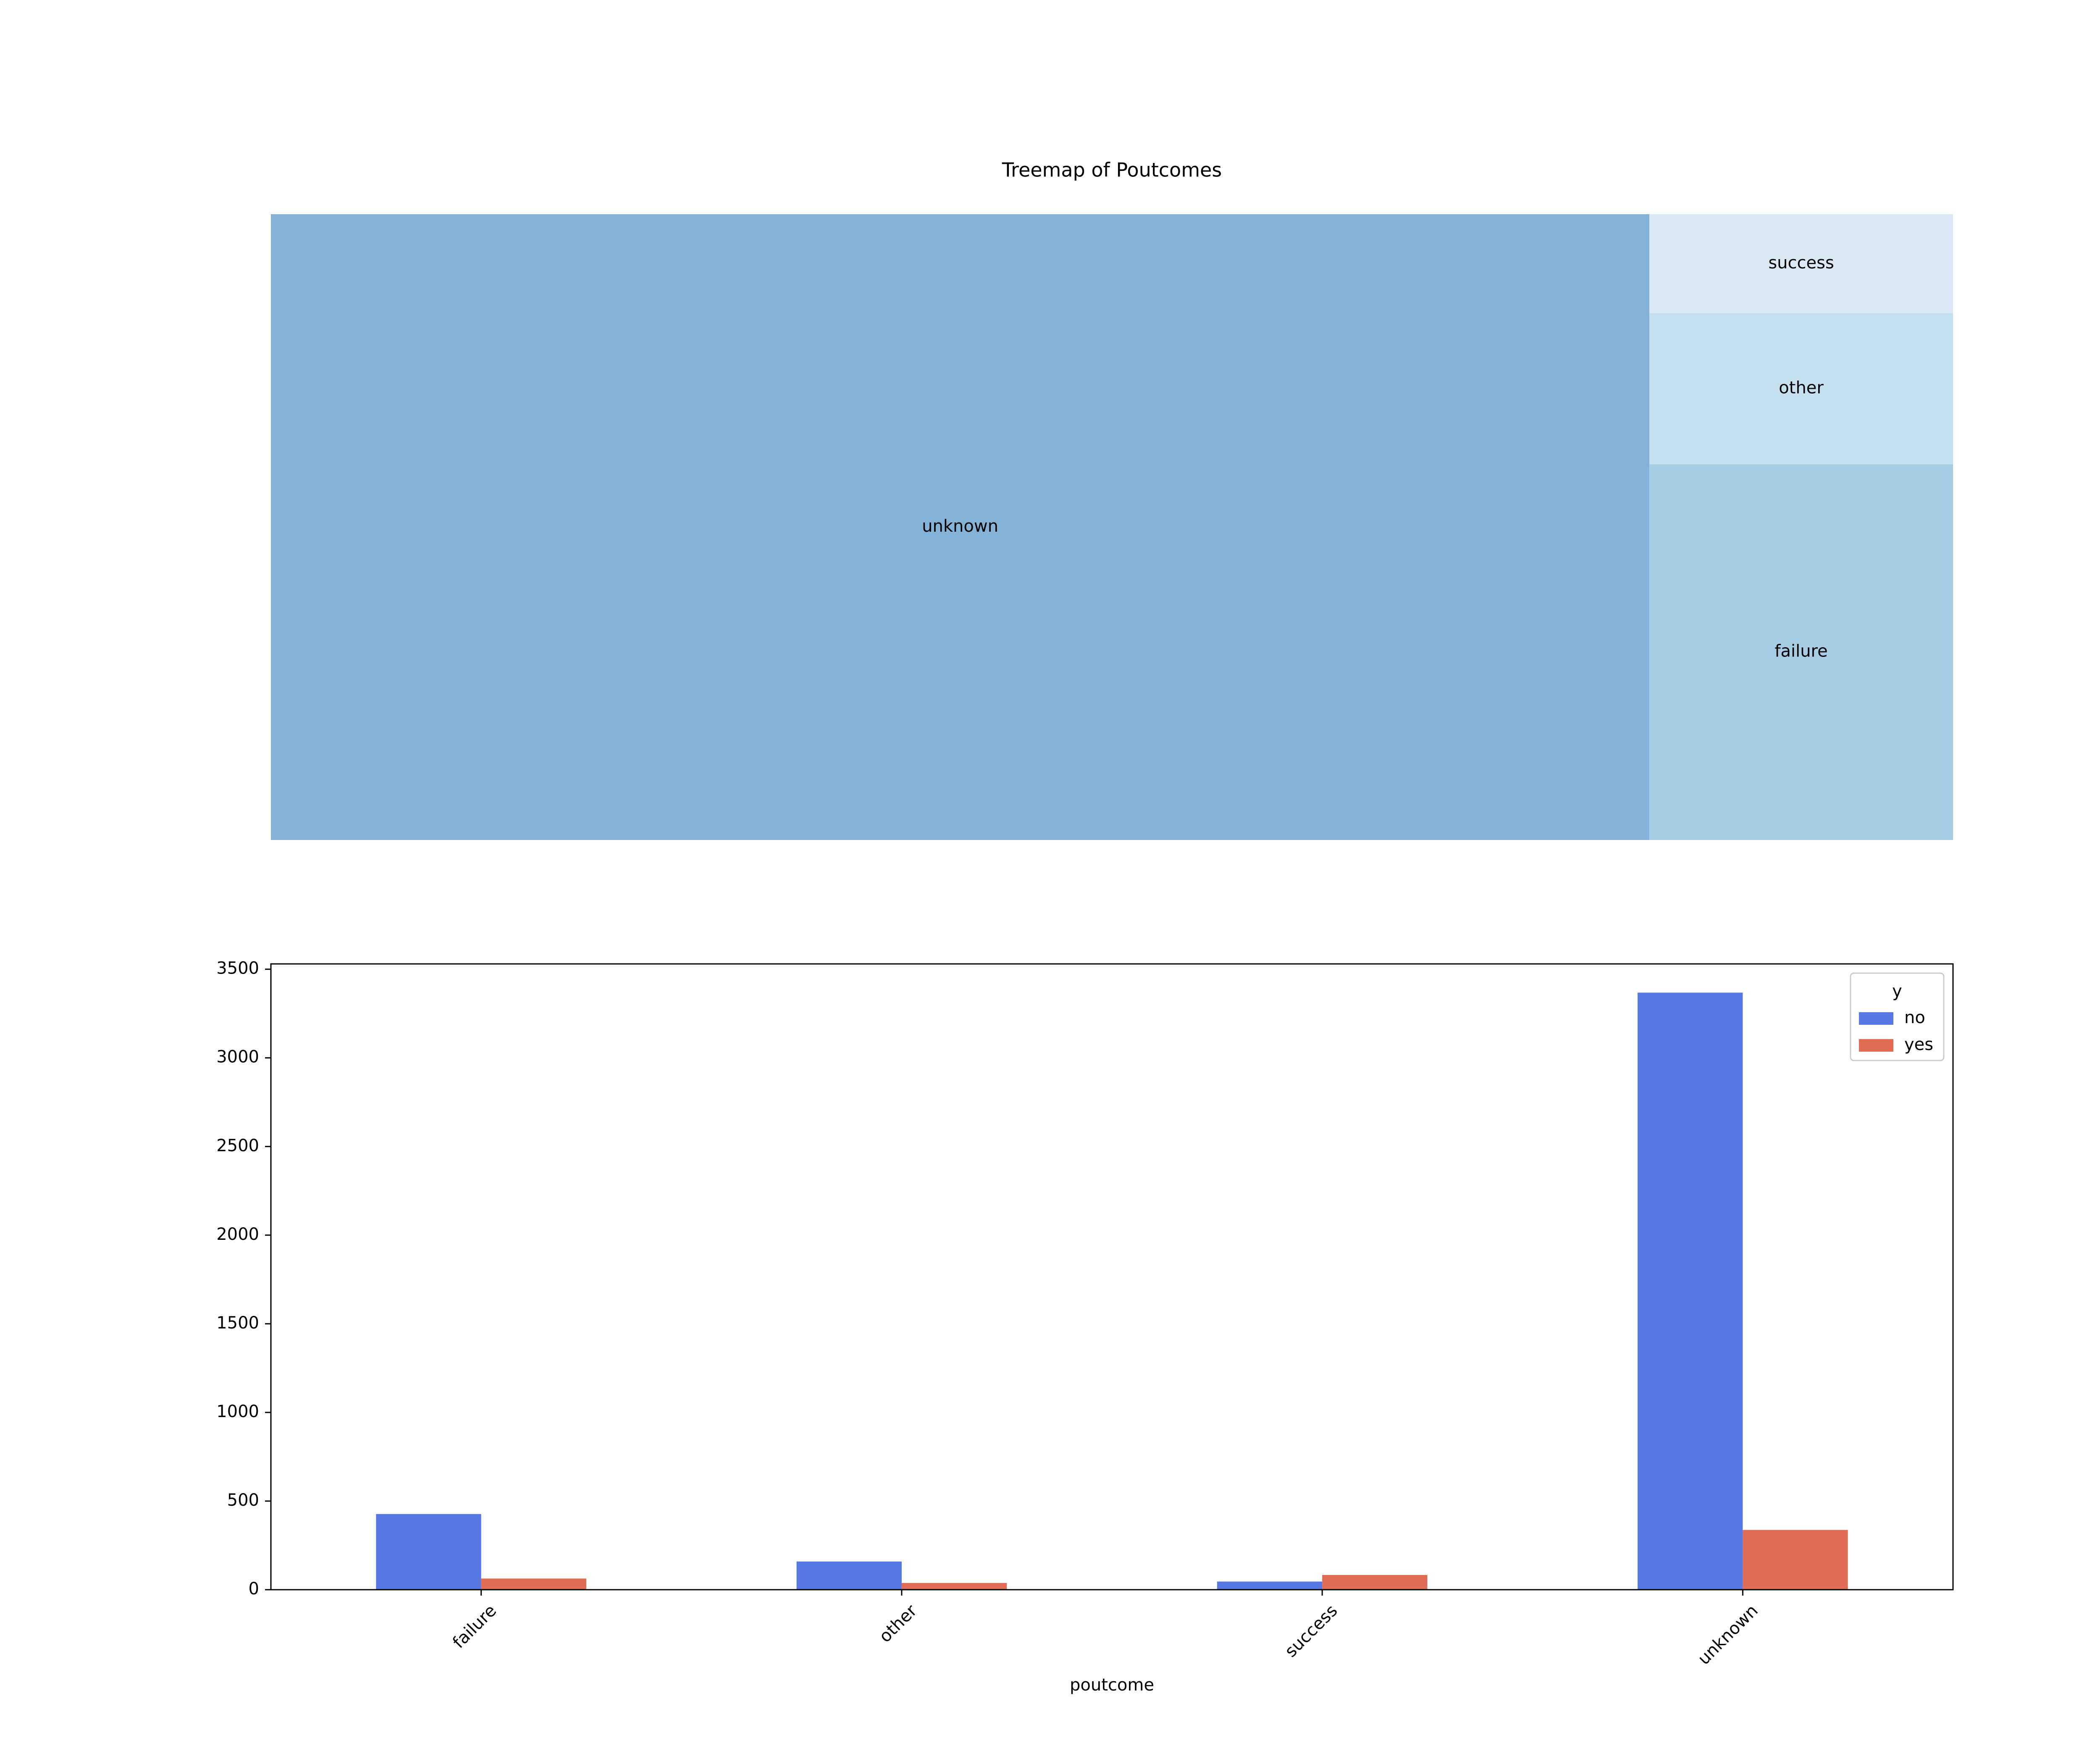 This screenshot has width=2100, height=1764. Describe the element at coordinates (1897, 991) in the screenshot. I see `legend-title: y` at that location.